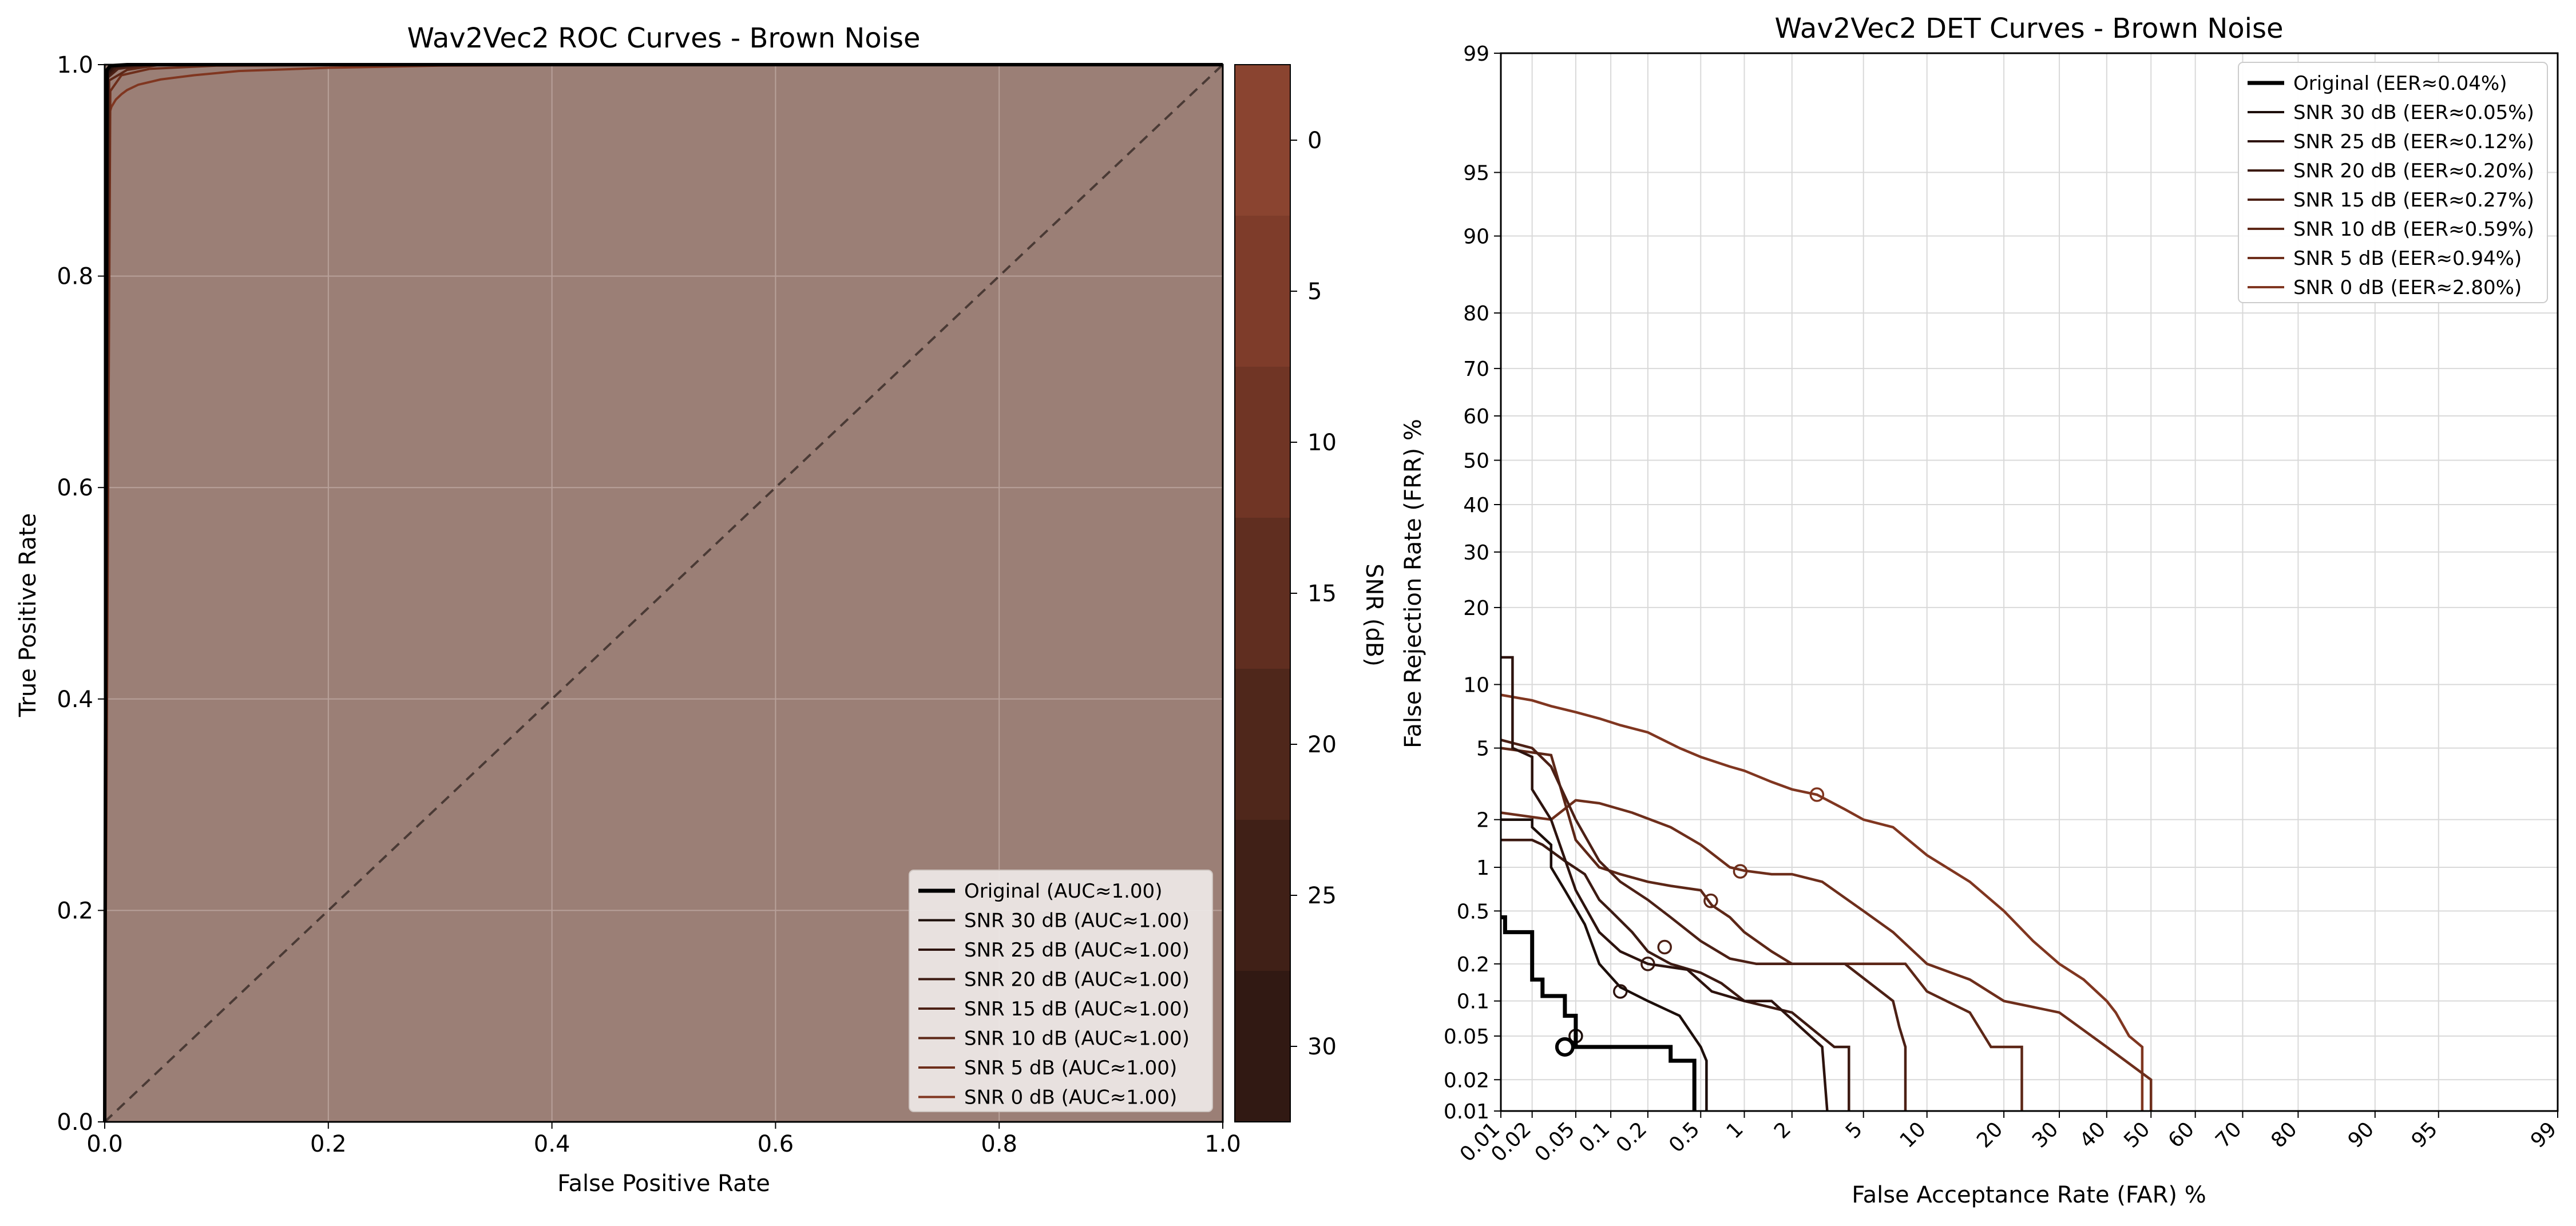 The height and width of the screenshot is (1226, 2576). What do you see at coordinates (1077, 1009) in the screenshot?
I see `roc-legend-label: SNR 15 dB (AUC≈1.00)` at bounding box center [1077, 1009].